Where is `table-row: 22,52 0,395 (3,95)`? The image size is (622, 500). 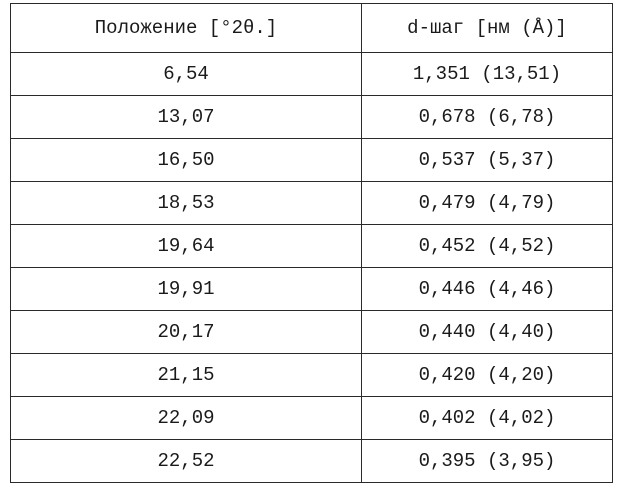 table-row: 22,52 0,395 (3,95) is located at coordinates (311, 461).